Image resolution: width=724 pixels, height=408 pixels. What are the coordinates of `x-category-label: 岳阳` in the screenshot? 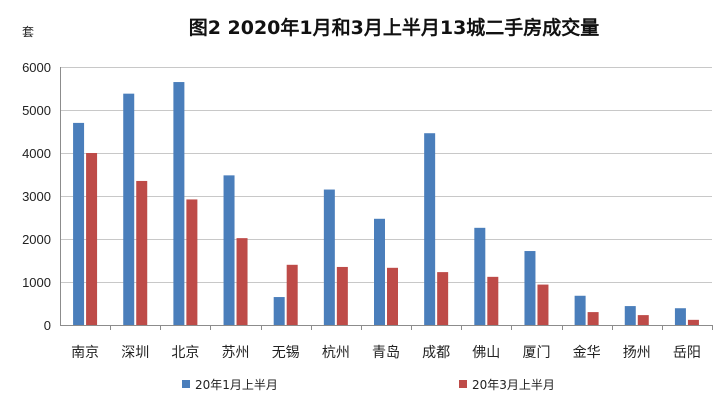 It's located at (687, 353).